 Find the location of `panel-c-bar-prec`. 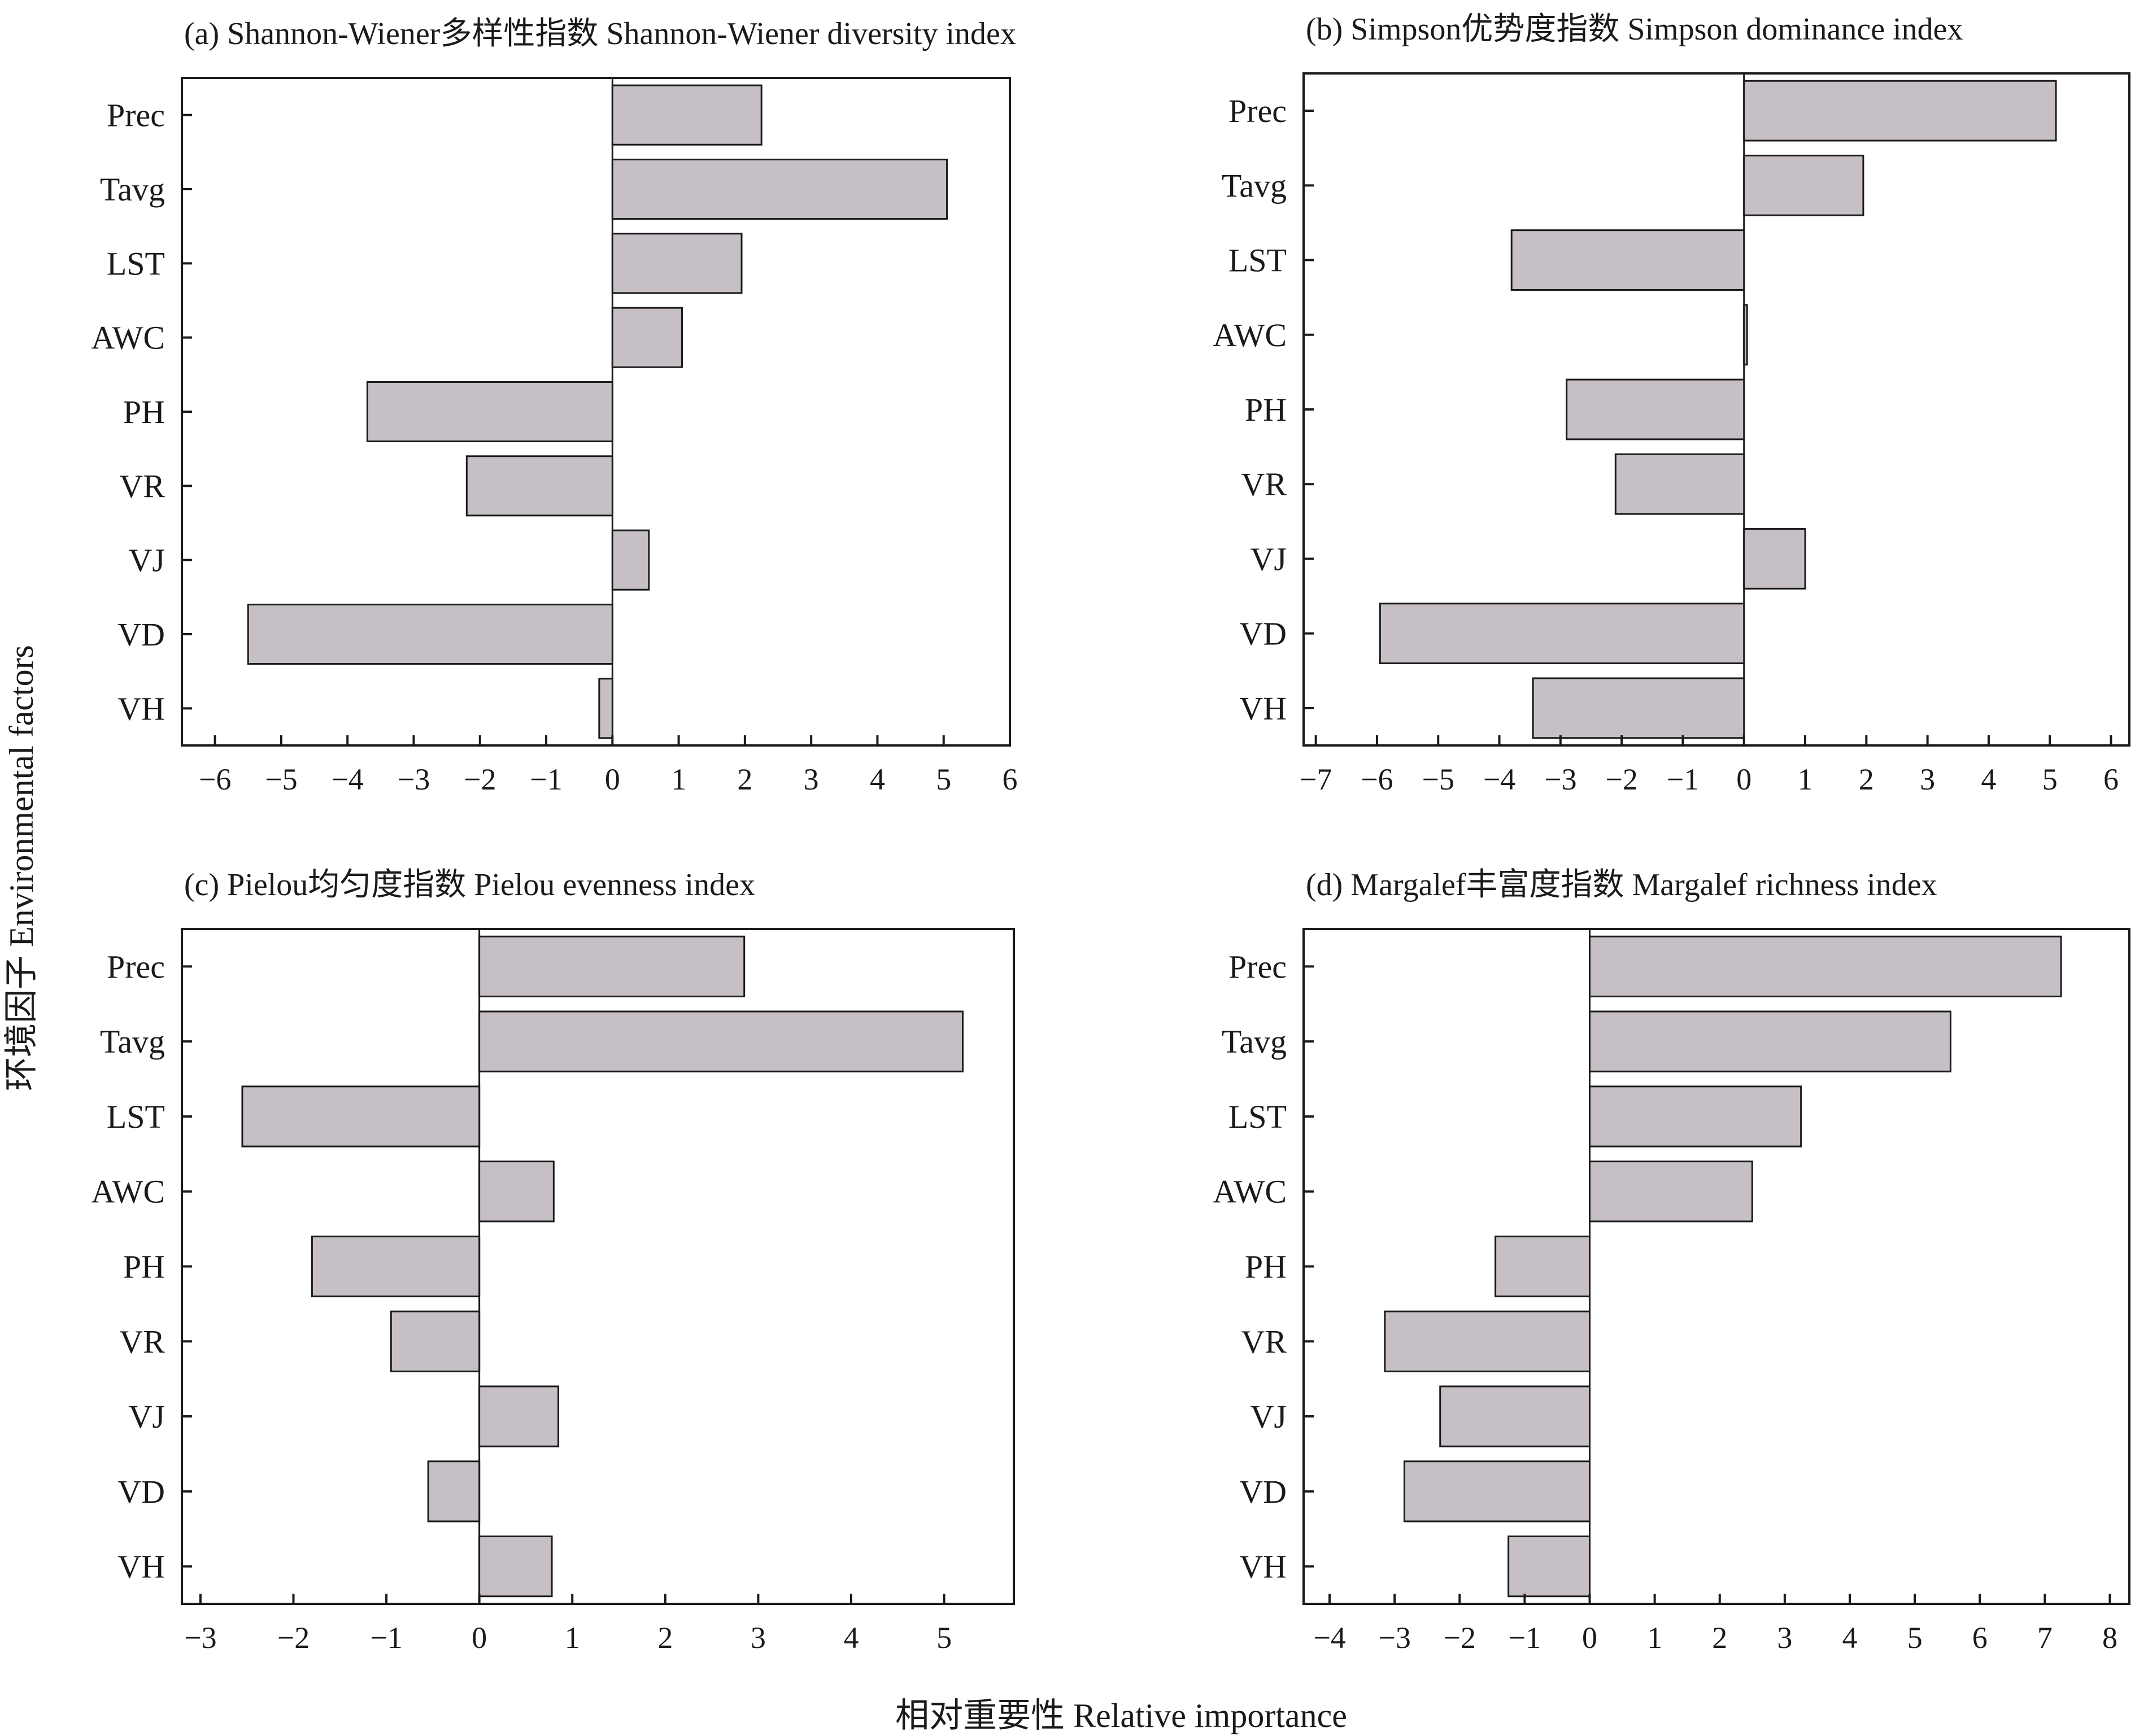

panel-c-bar-prec is located at coordinates (612, 967).